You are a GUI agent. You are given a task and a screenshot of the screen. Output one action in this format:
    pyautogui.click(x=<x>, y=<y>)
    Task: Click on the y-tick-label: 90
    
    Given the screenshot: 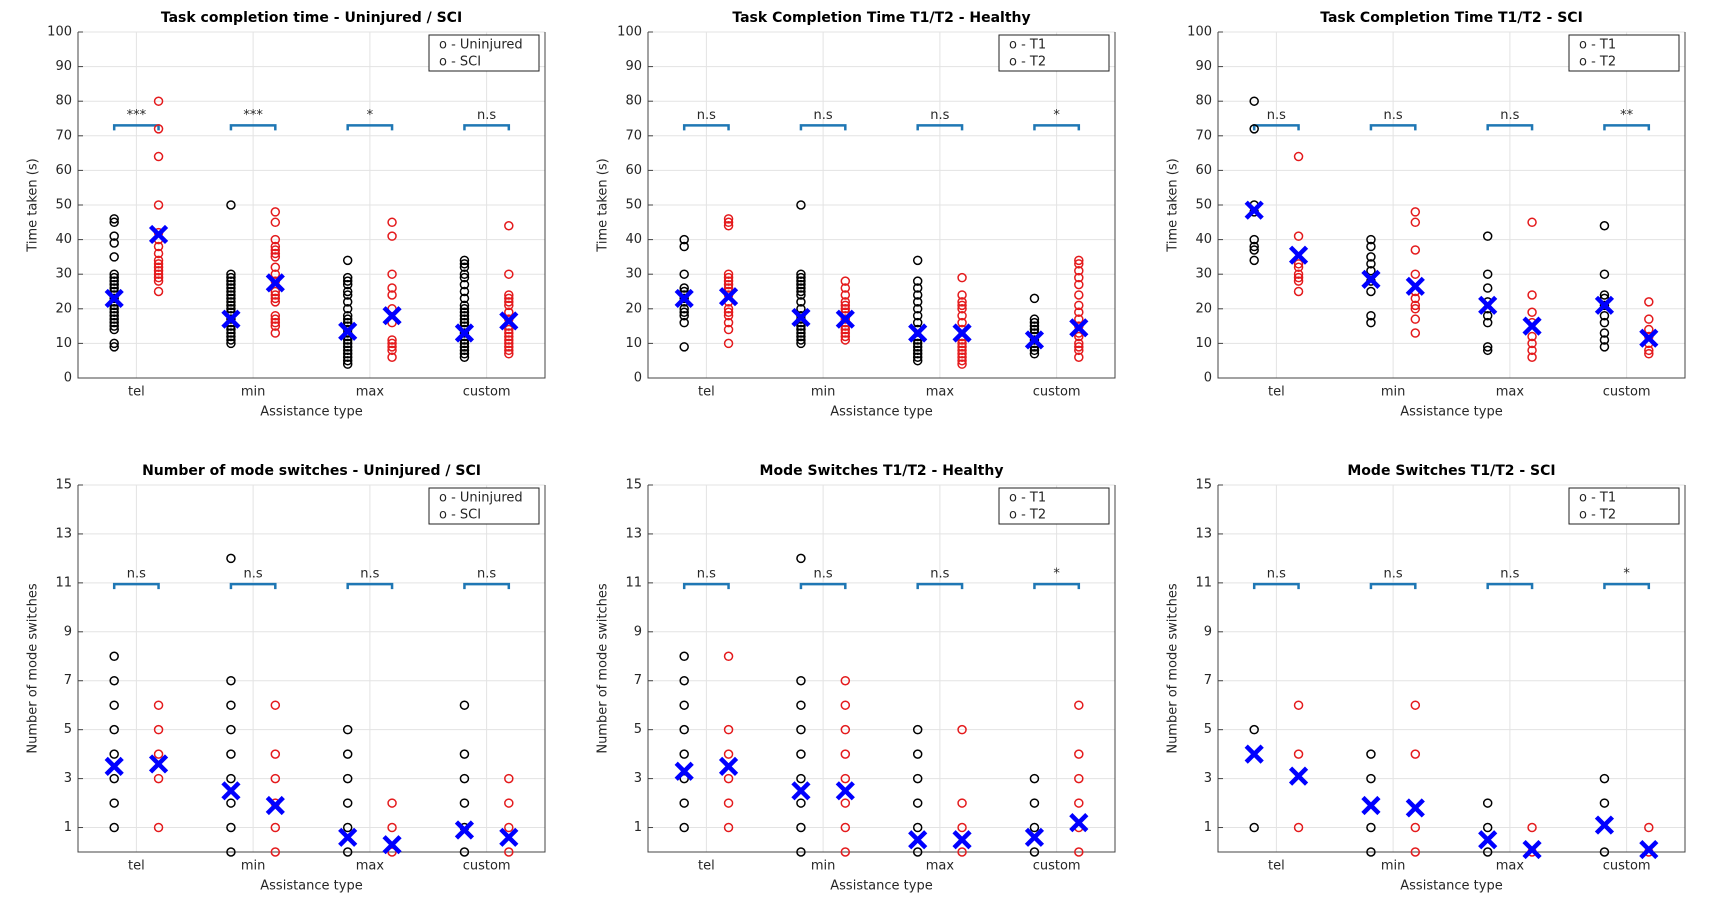 What is the action you would take?
    pyautogui.click(x=63, y=66)
    